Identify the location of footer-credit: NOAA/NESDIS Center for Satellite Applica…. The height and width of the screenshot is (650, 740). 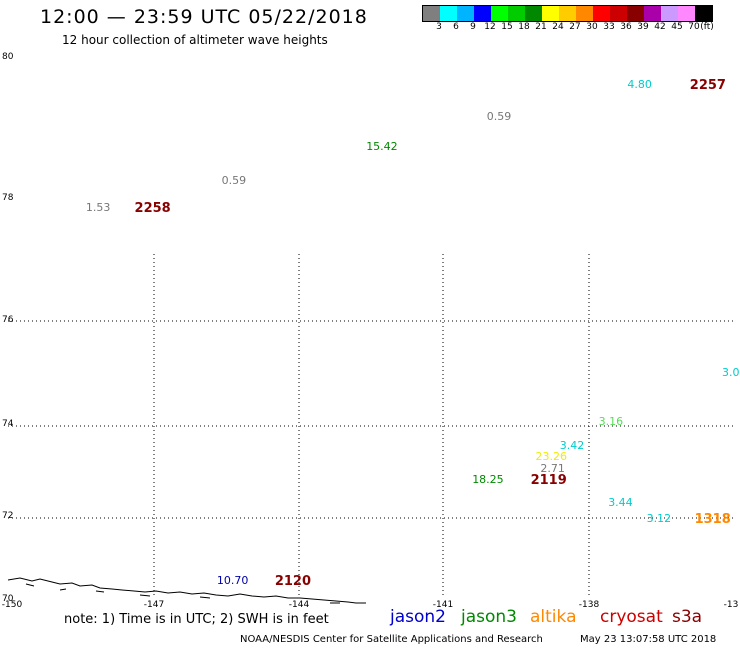
(391, 639).